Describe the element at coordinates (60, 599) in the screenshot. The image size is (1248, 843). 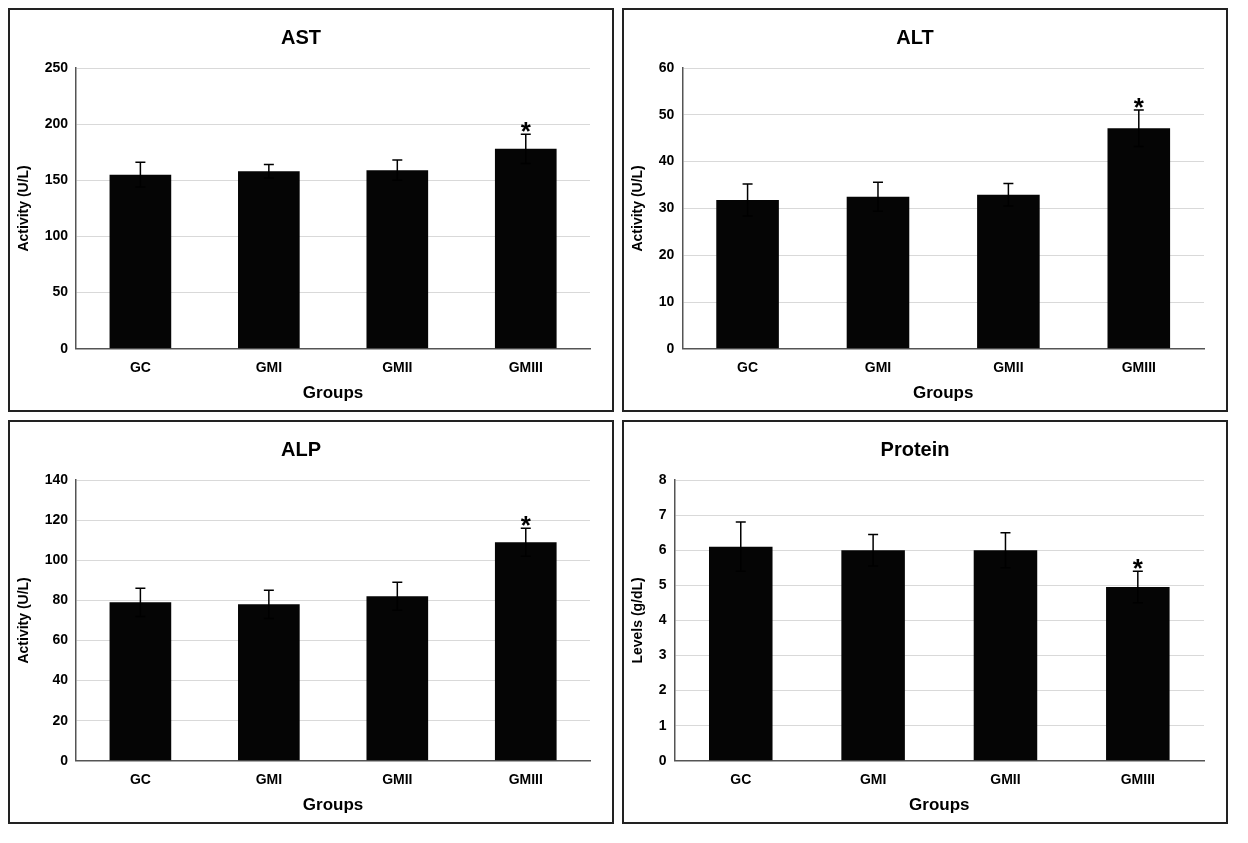
I see `y-tick-label: 80` at that location.